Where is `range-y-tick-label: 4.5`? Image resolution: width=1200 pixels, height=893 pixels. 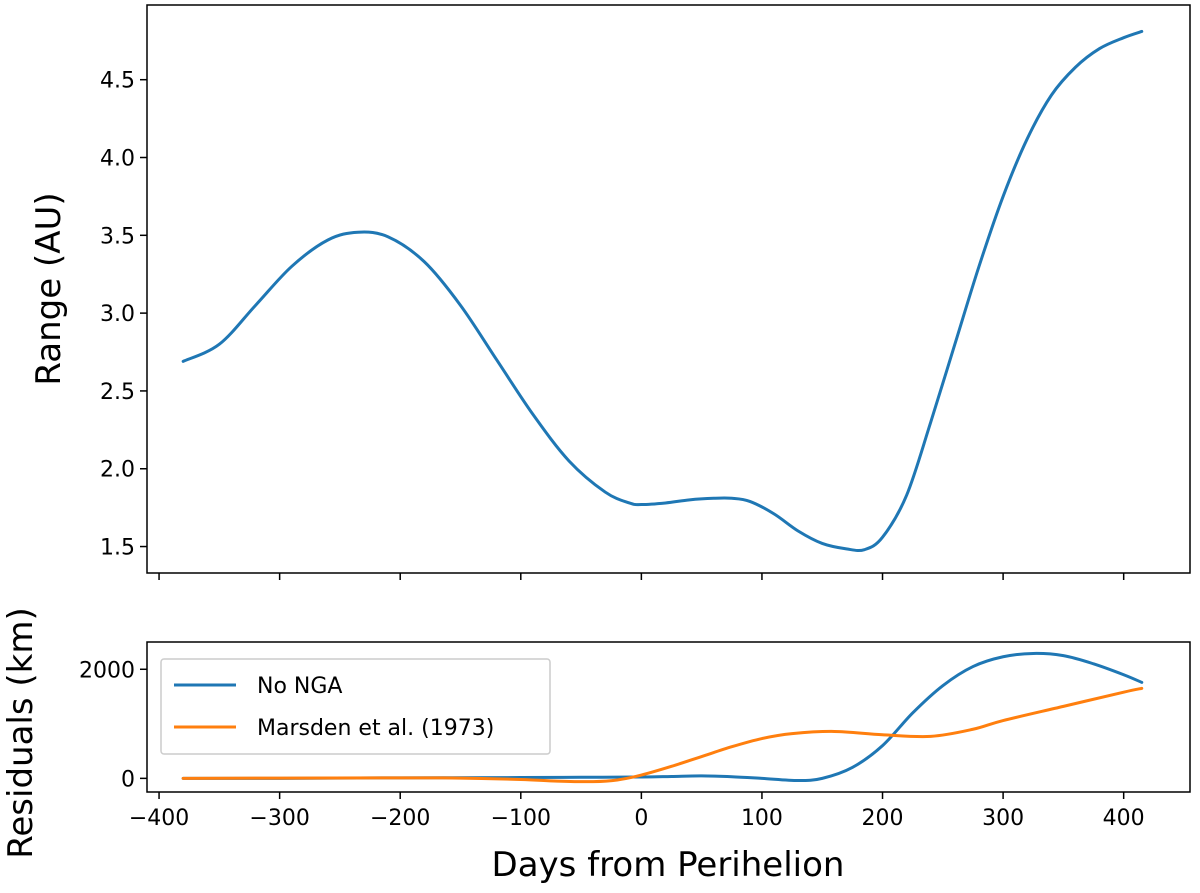 range-y-tick-label: 4.5 is located at coordinates (117, 81).